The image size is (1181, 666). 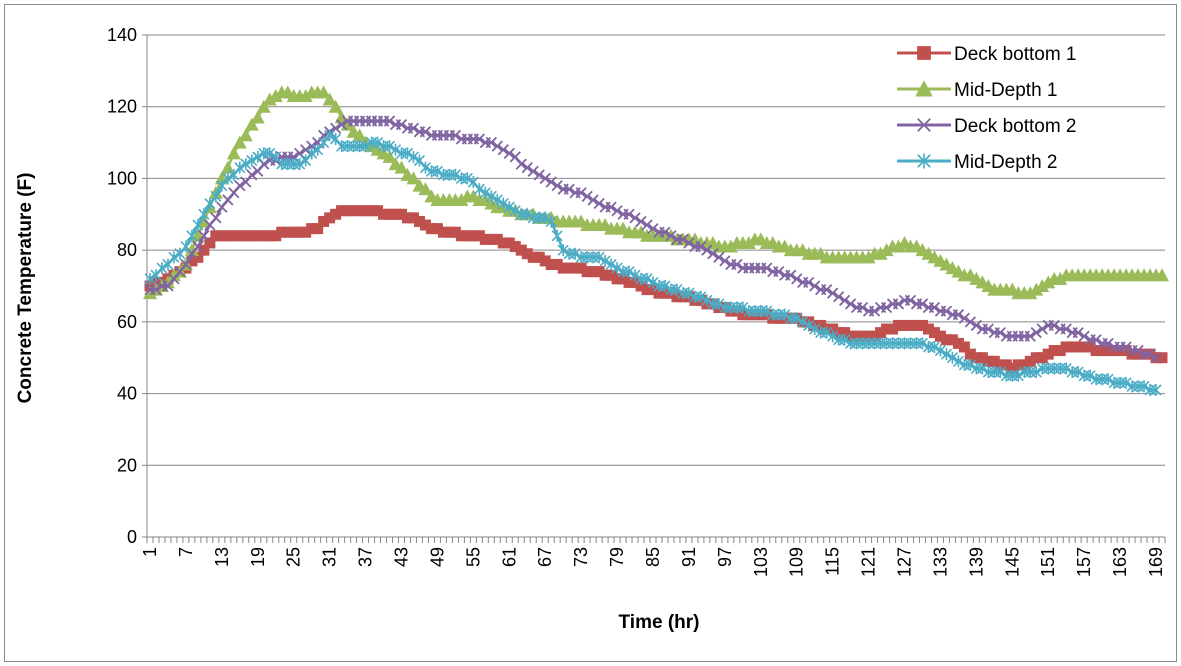 What do you see at coordinates (402, 557) in the screenshot?
I see `x-tick-label: 43` at bounding box center [402, 557].